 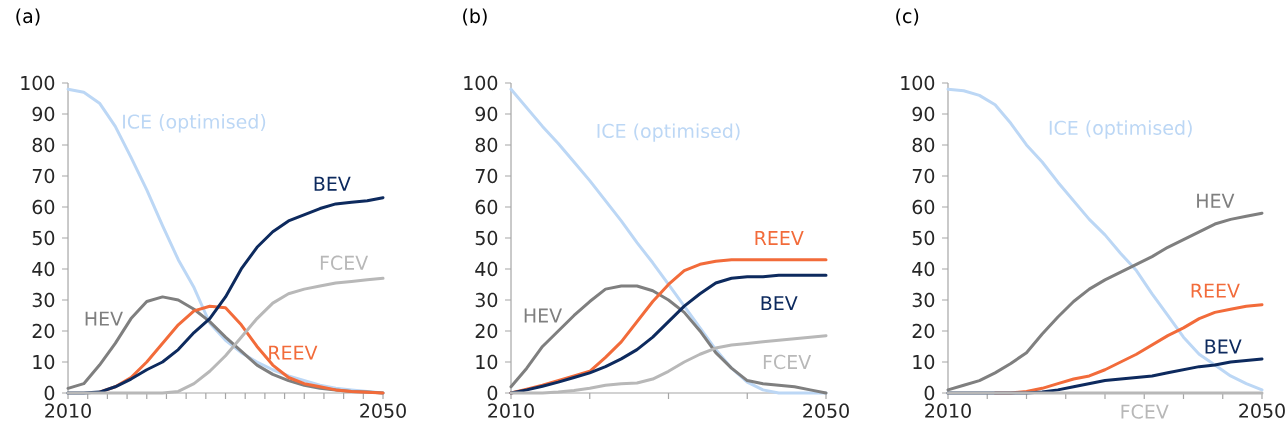 I want to click on chart-title: (b), so click(x=475, y=17).